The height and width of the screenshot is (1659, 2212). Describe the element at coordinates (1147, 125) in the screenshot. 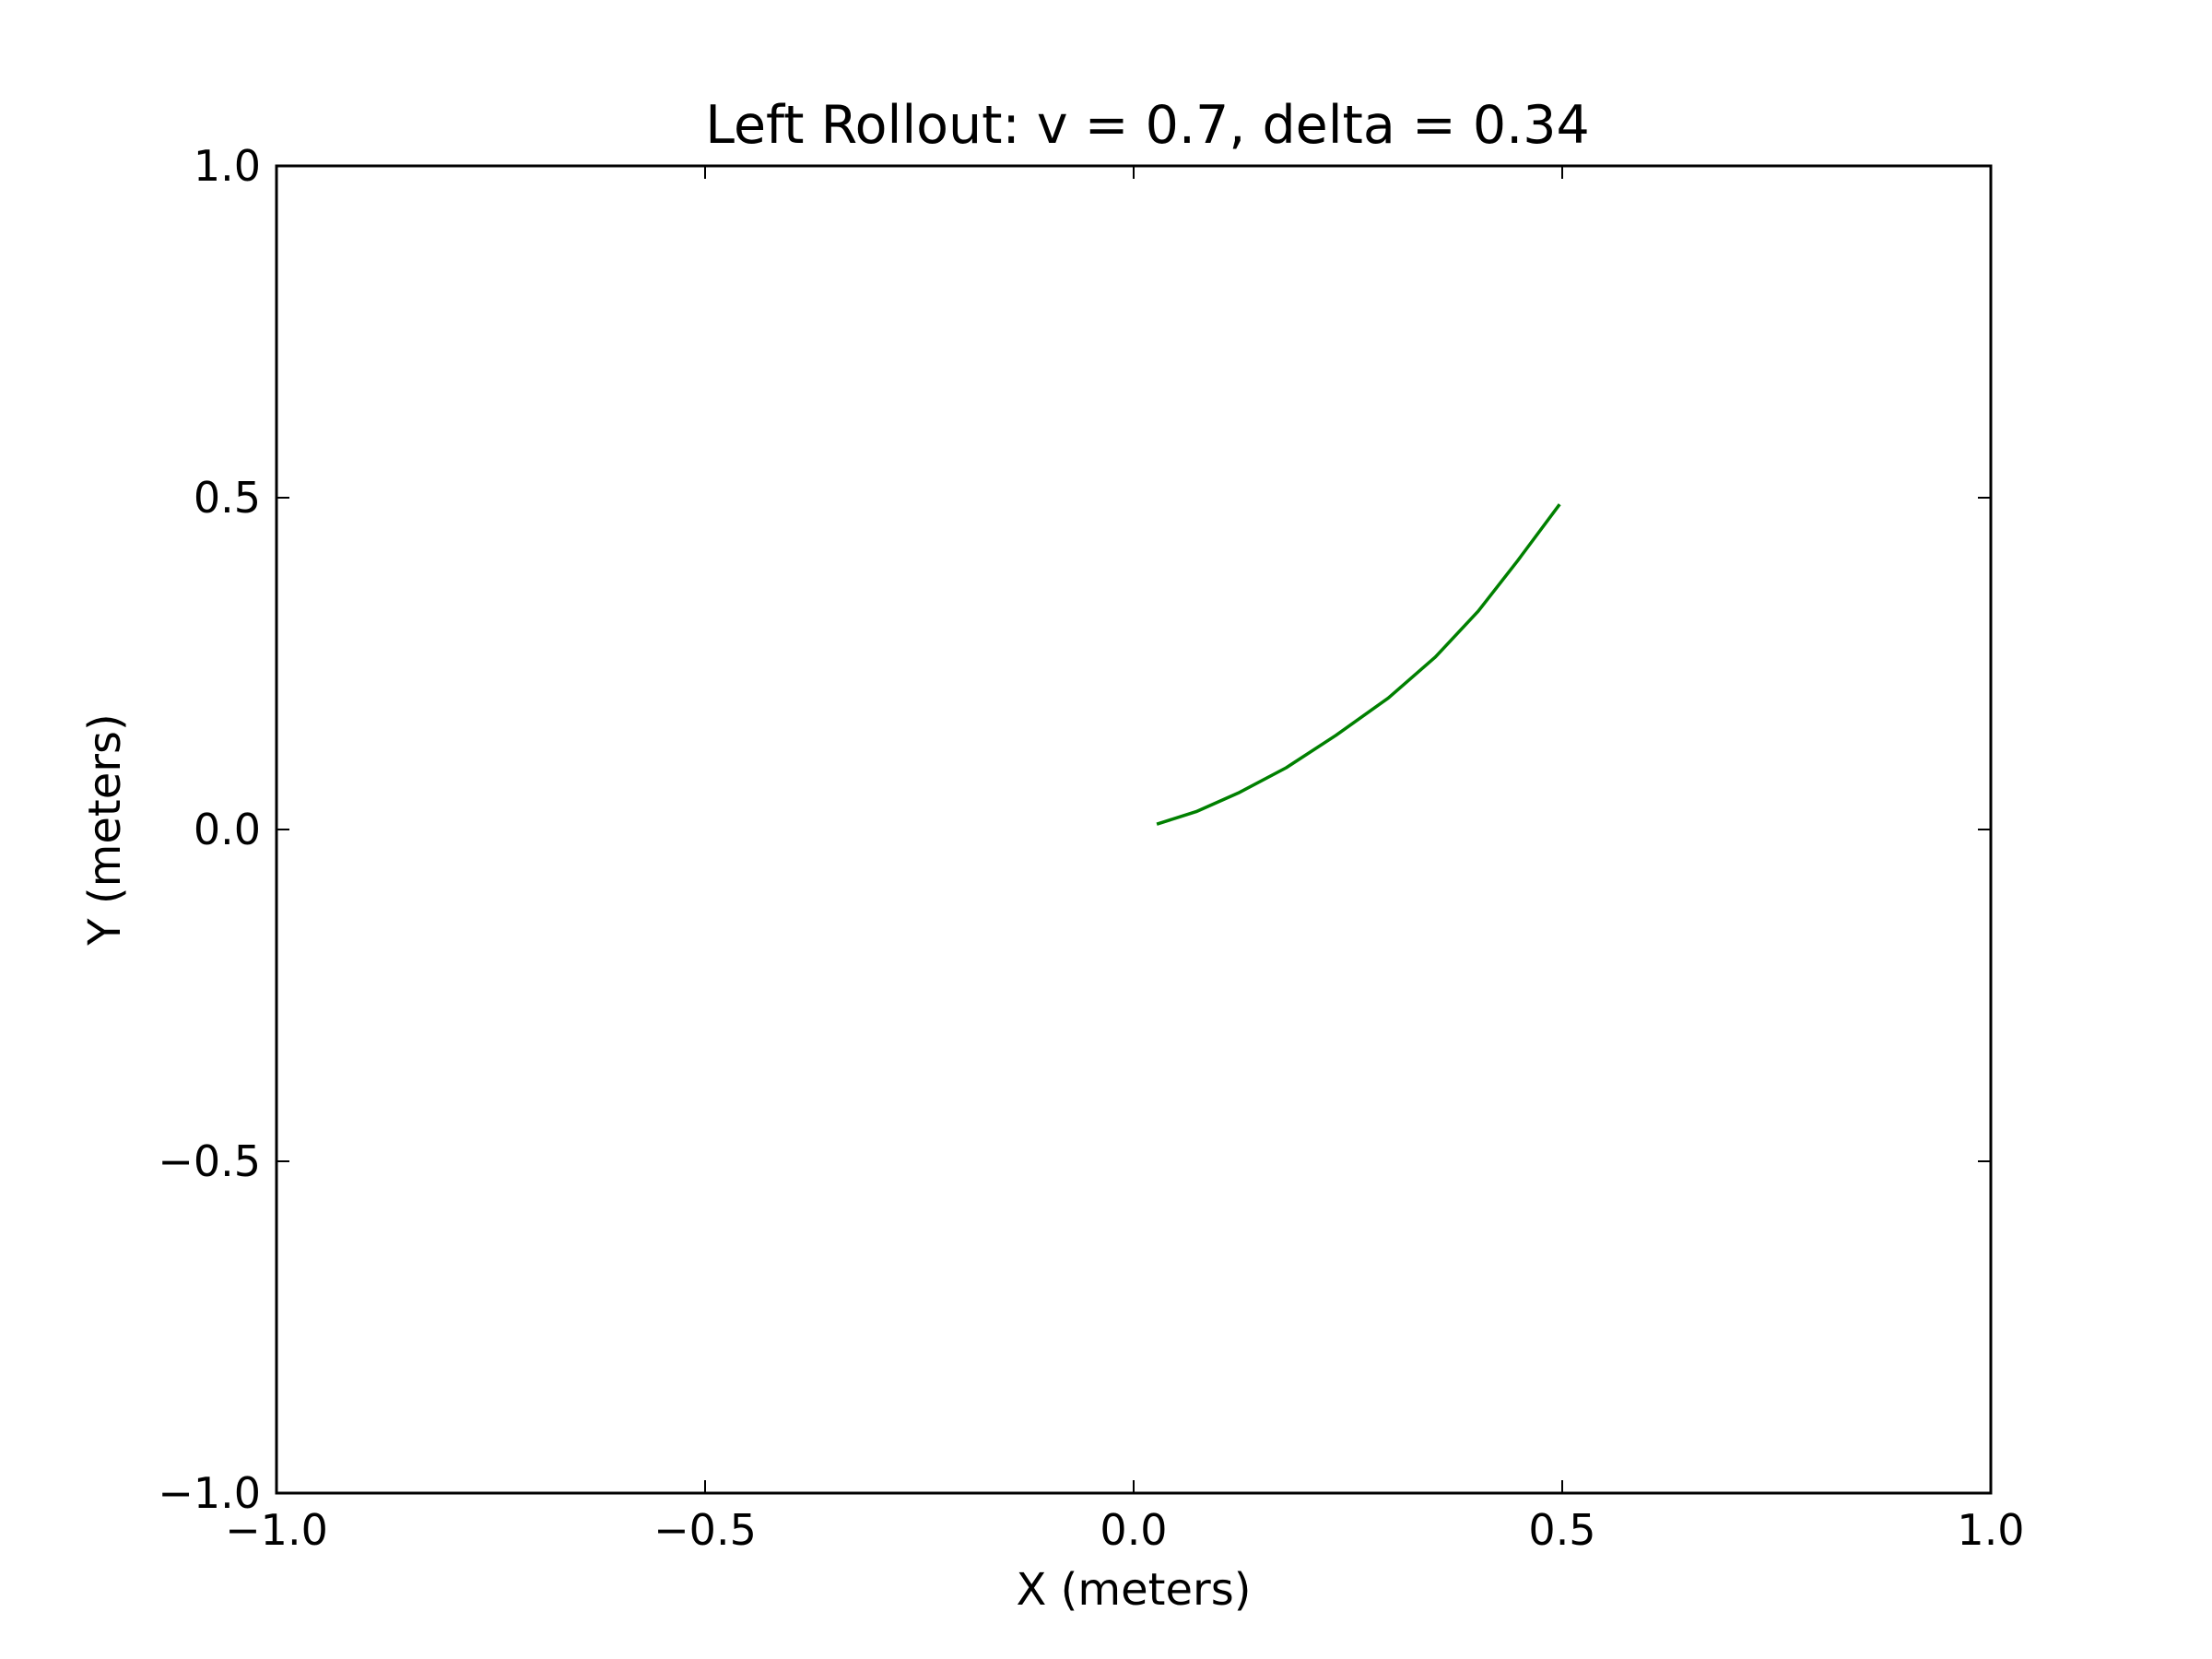

I see `chart-title: Left Rollout: v = 0.7, delta = 0.34` at that location.